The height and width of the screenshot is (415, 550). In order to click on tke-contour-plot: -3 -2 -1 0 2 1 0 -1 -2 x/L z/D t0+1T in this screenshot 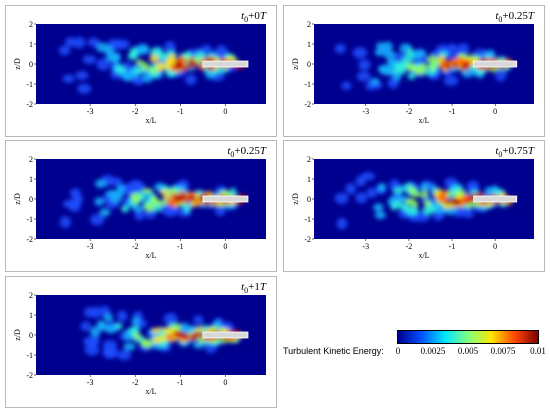, I will do `click(140, 338)`.